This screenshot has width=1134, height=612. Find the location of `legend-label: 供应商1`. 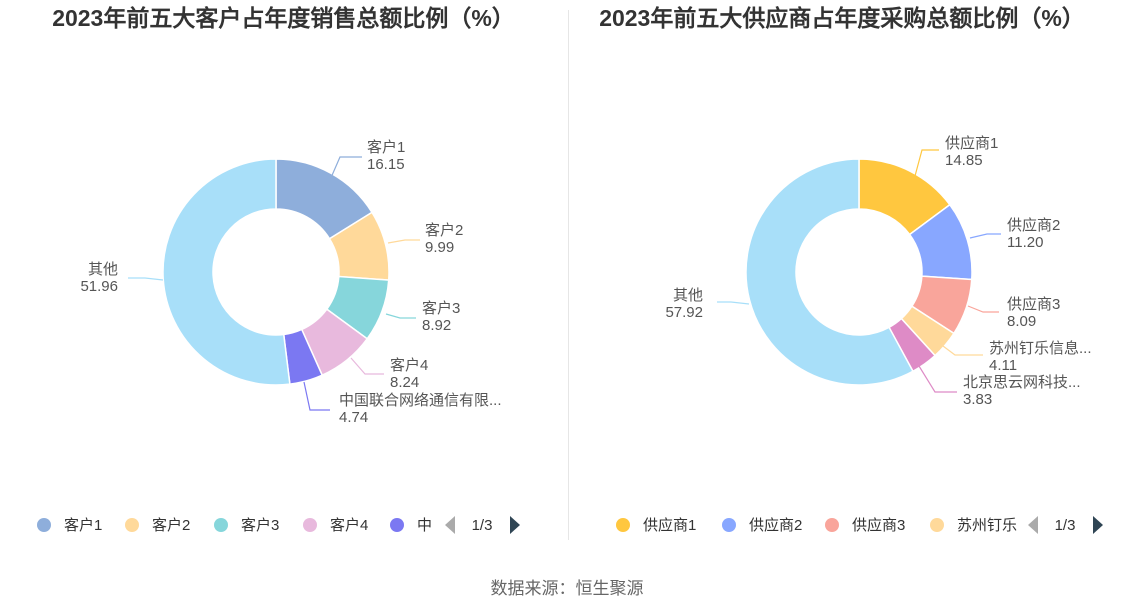

legend-label: 供应商1 is located at coordinates (669, 525).